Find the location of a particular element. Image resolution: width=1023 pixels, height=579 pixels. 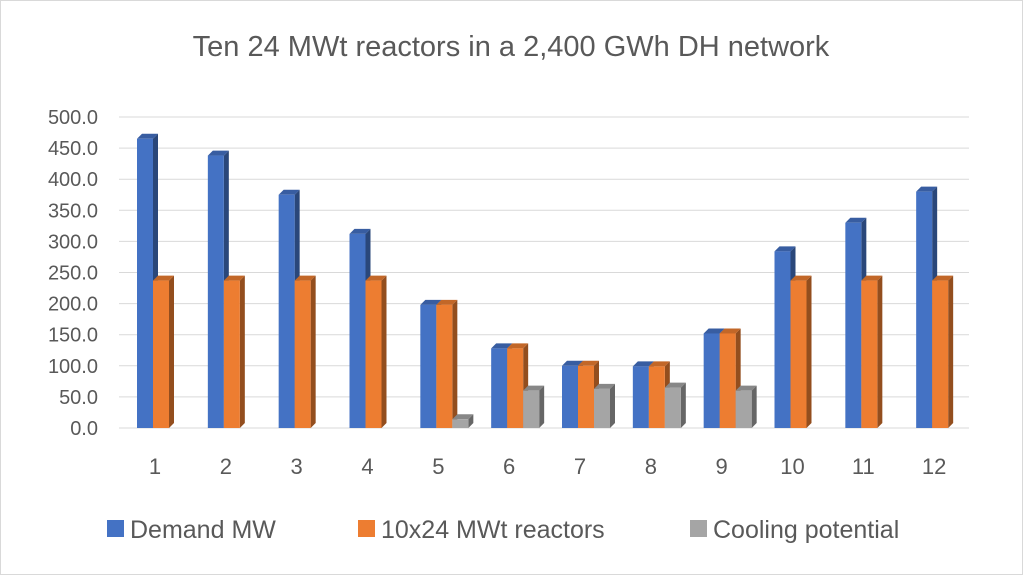

y-tick-label: 500.0 is located at coordinates (73, 118).